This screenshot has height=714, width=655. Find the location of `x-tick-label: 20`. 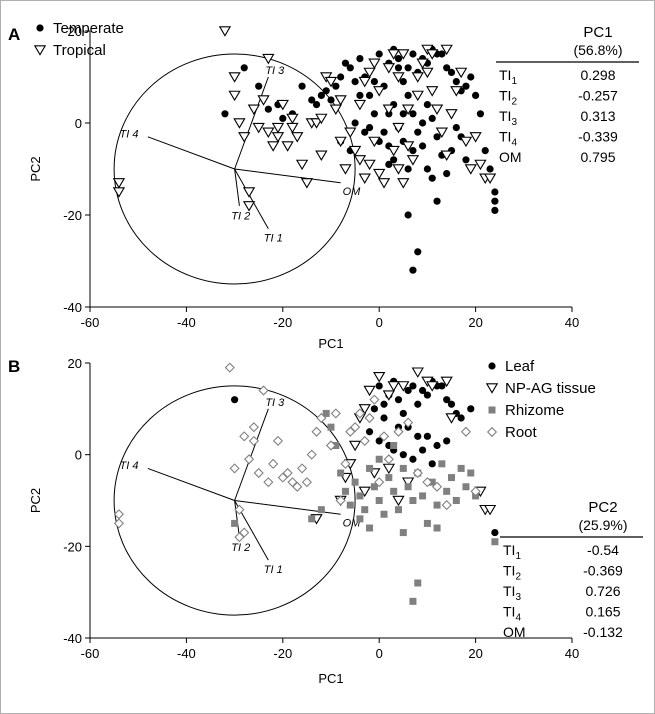

x-tick-label: 20 is located at coordinates (475, 653).